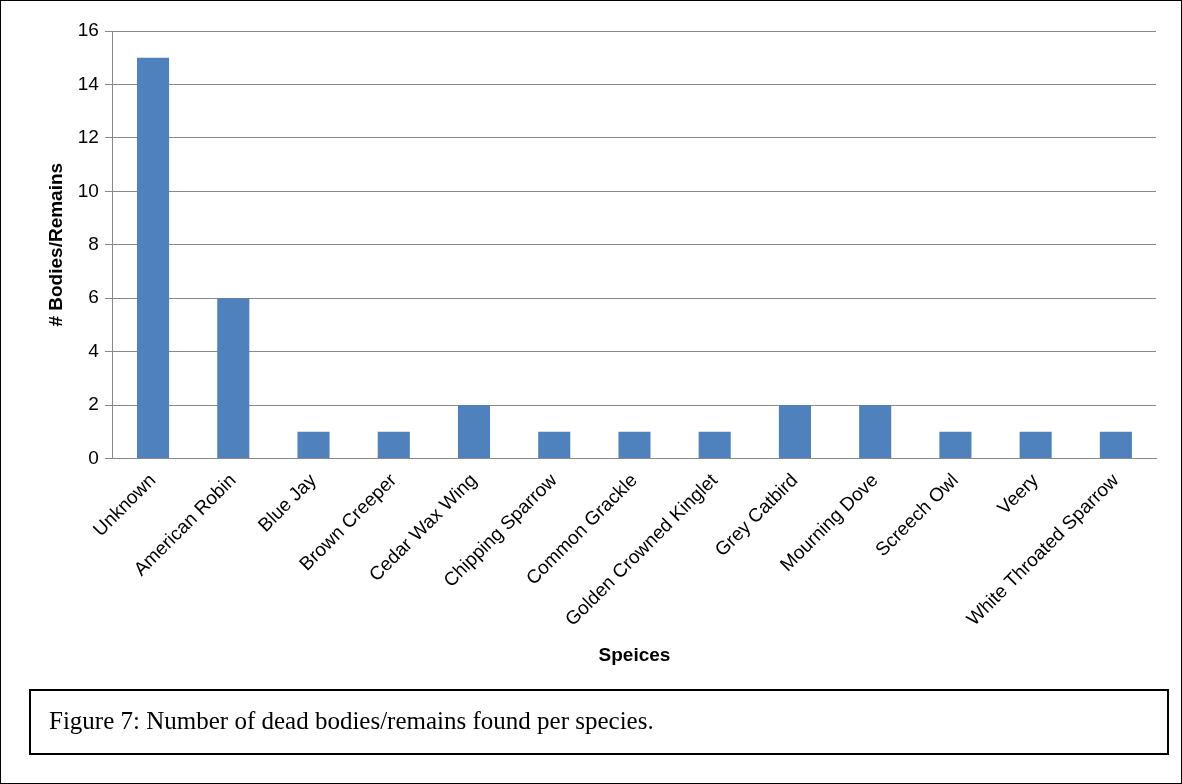  Describe the element at coordinates (93, 297) in the screenshot. I see `y-tick-label: 6` at that location.